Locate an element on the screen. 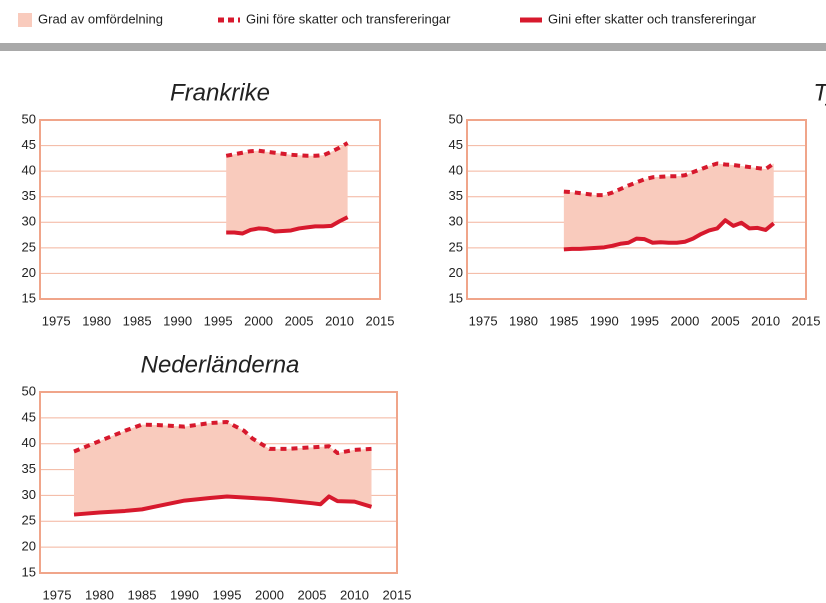  chart-title: Tyskland is located at coordinates (819, 92).